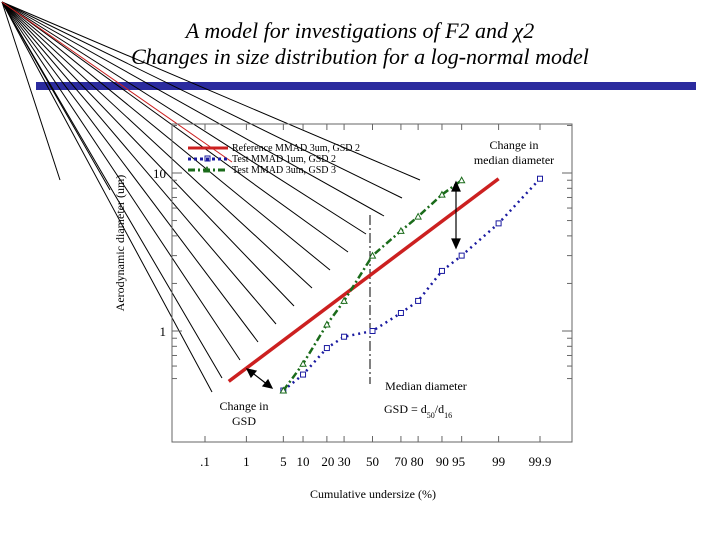 This screenshot has height=540, width=720. What do you see at coordinates (450, 461) in the screenshot?
I see `x-tick-label: 90 95` at bounding box center [450, 461].